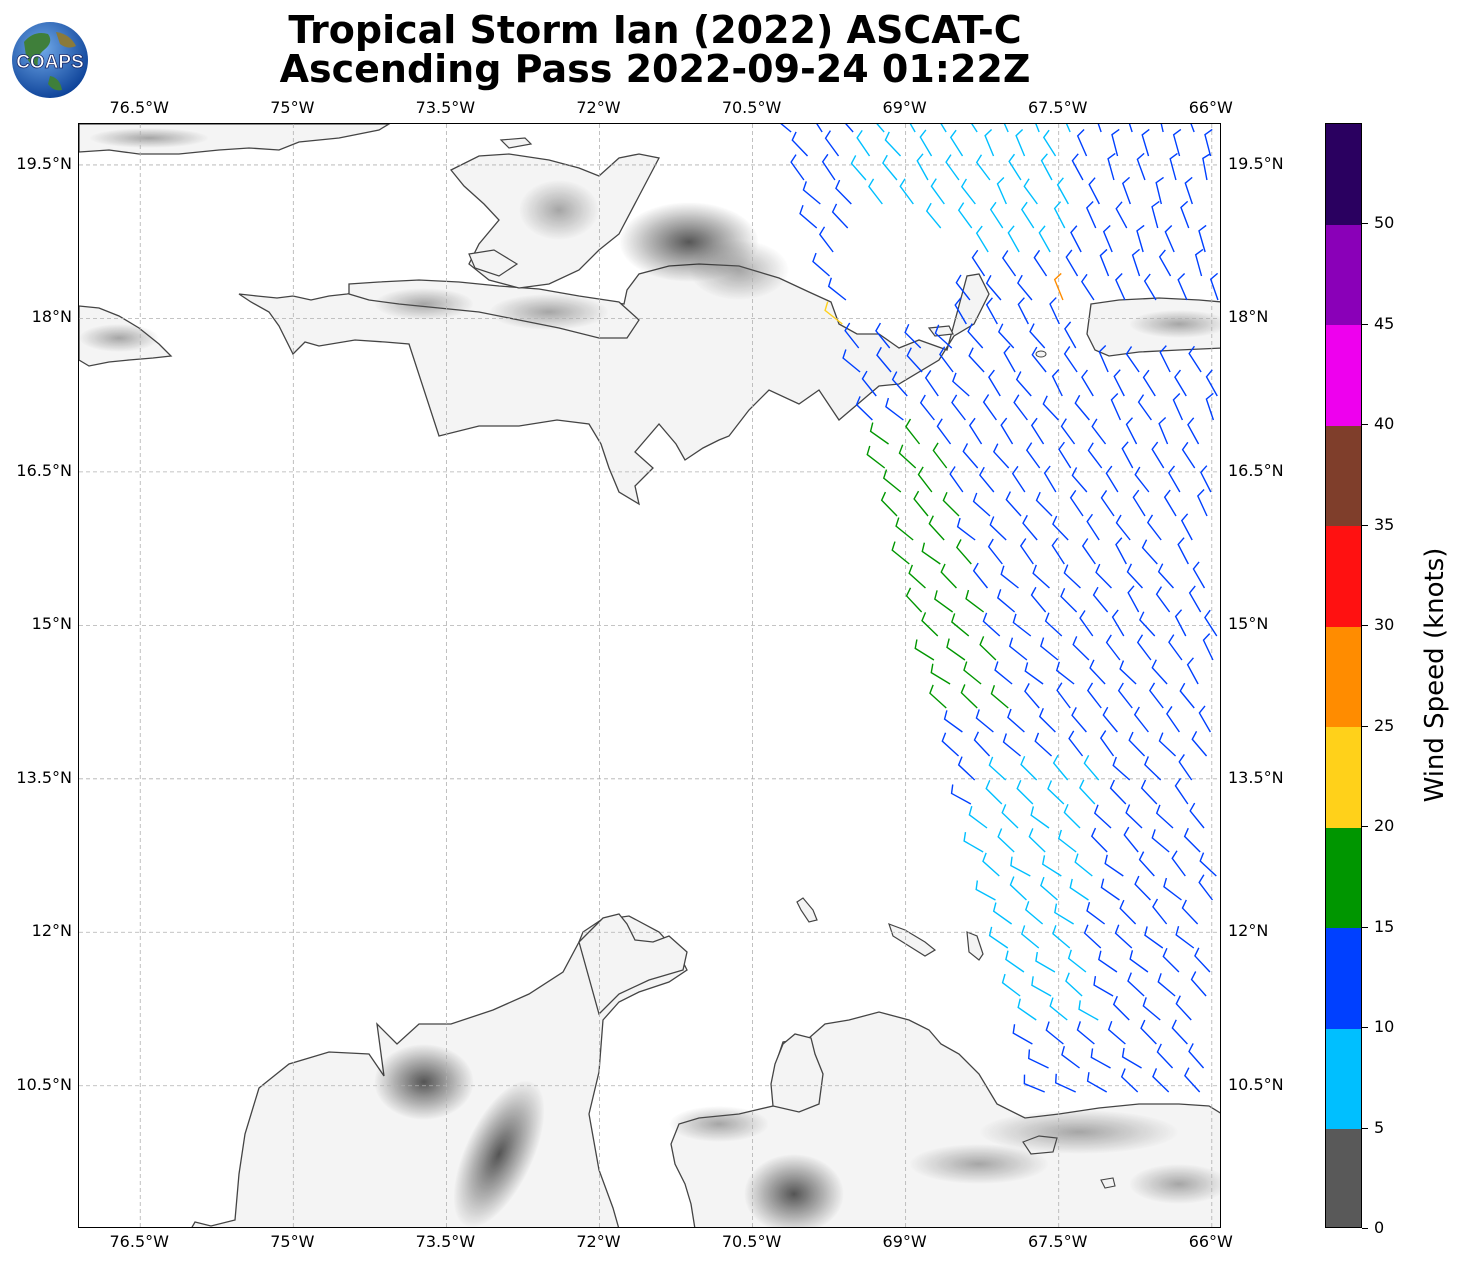 The image size is (1462, 1264). Describe the element at coordinates (1384, 1027) in the screenshot. I see `colorbar-tick-label-2: 10` at that location.